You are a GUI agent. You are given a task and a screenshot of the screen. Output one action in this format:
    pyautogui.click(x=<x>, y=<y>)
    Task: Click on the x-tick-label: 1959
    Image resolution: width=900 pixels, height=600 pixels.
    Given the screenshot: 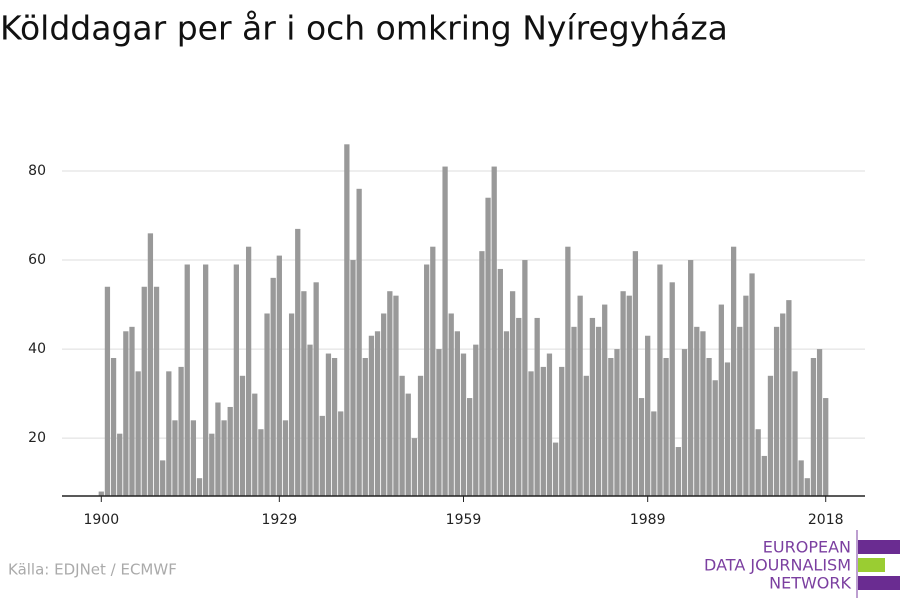 What is the action you would take?
    pyautogui.click(x=464, y=520)
    